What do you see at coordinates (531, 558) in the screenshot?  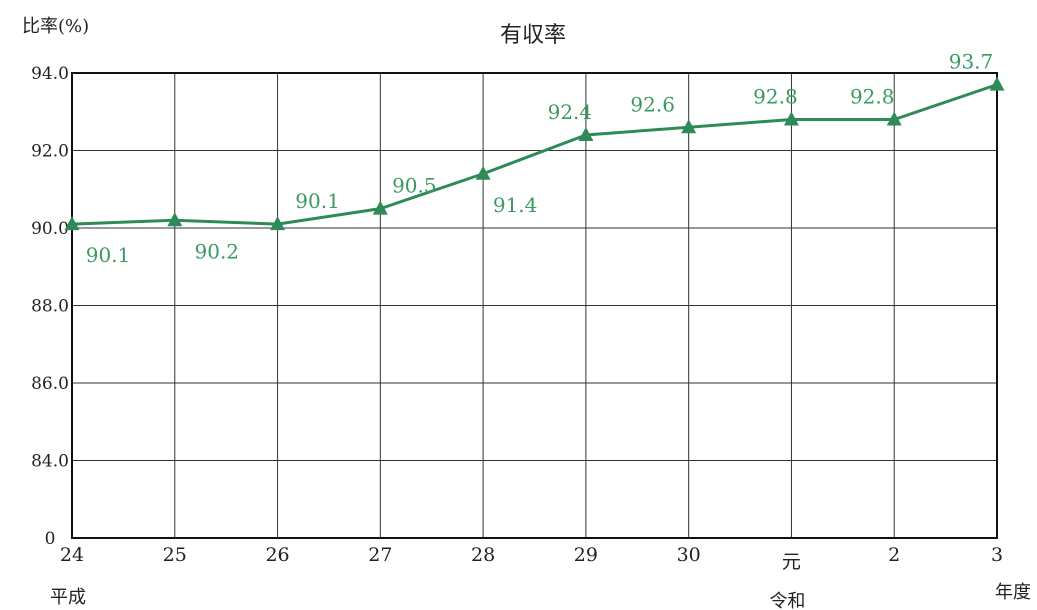 I see `x-tick-labels: 24 25 26 27 28 29 30 元 2 3` at bounding box center [531, 558].